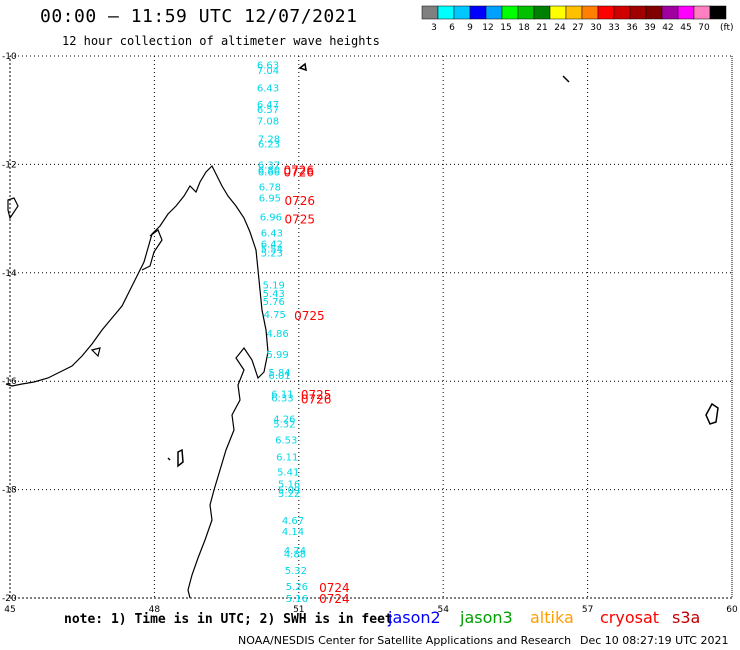 The height and width of the screenshot is (650, 740). I want to click on lat-tick-label: -12, so click(9, 165).